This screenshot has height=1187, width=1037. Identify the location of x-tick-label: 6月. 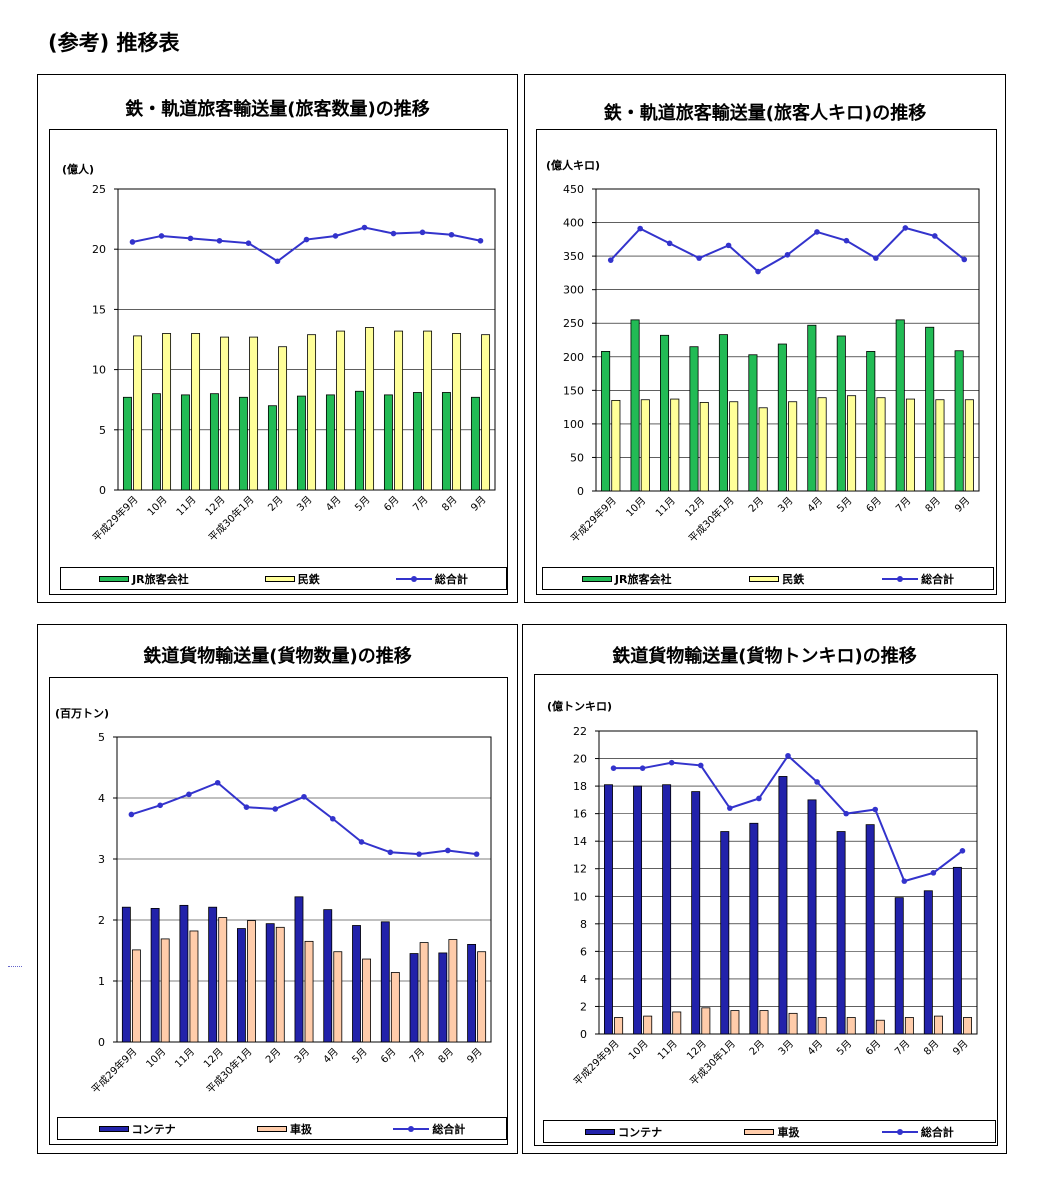
(388, 1056).